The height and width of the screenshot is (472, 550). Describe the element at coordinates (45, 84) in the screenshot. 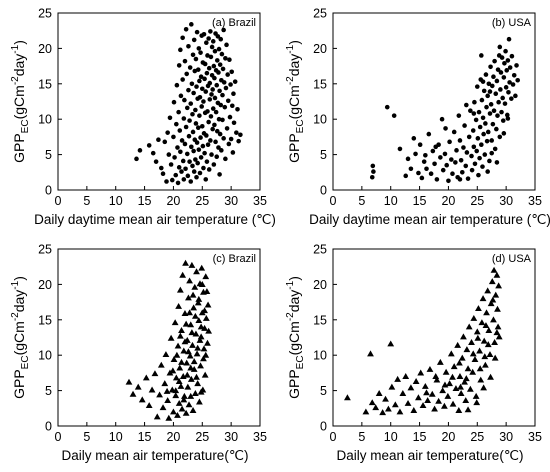

I see `y-tick-label: 15` at that location.